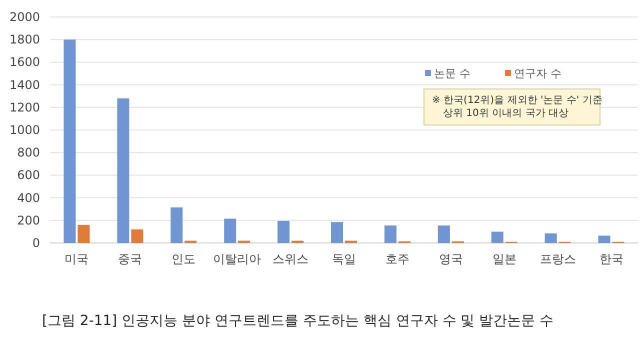 This screenshot has height=343, width=640. I want to click on legend-label: 연구자 수, so click(538, 73).